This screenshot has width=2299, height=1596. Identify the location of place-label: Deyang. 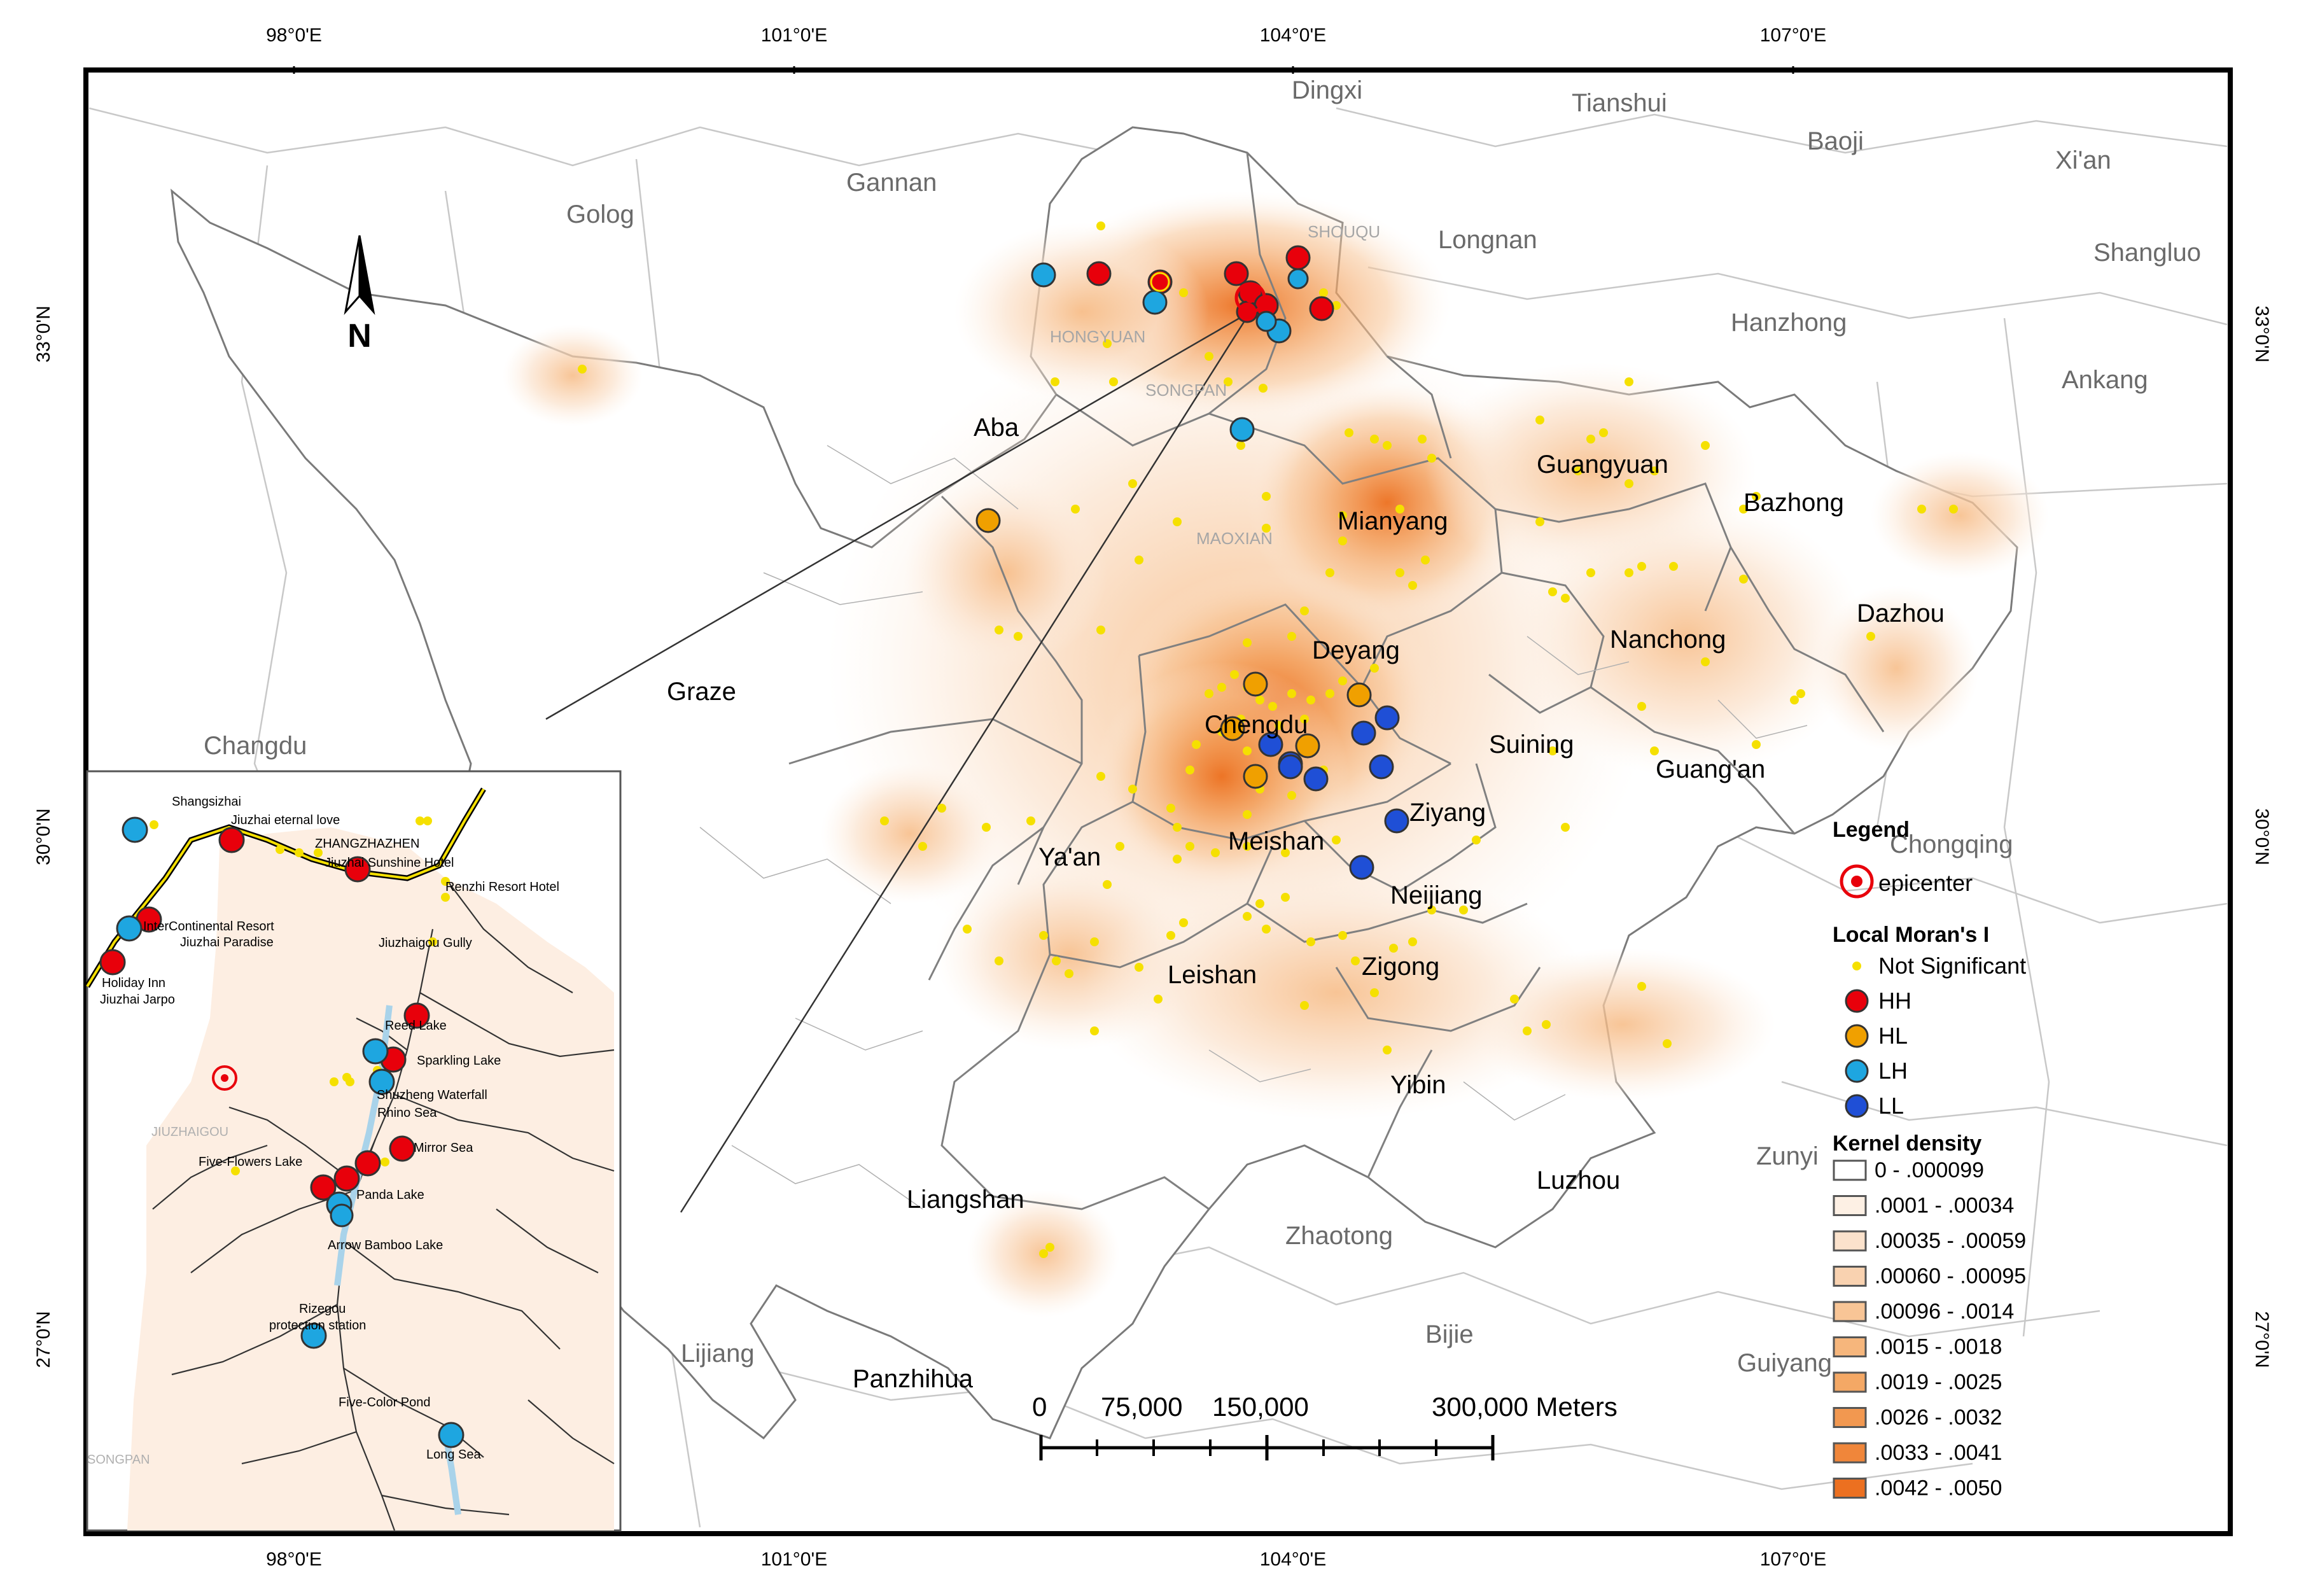
(1356, 650).